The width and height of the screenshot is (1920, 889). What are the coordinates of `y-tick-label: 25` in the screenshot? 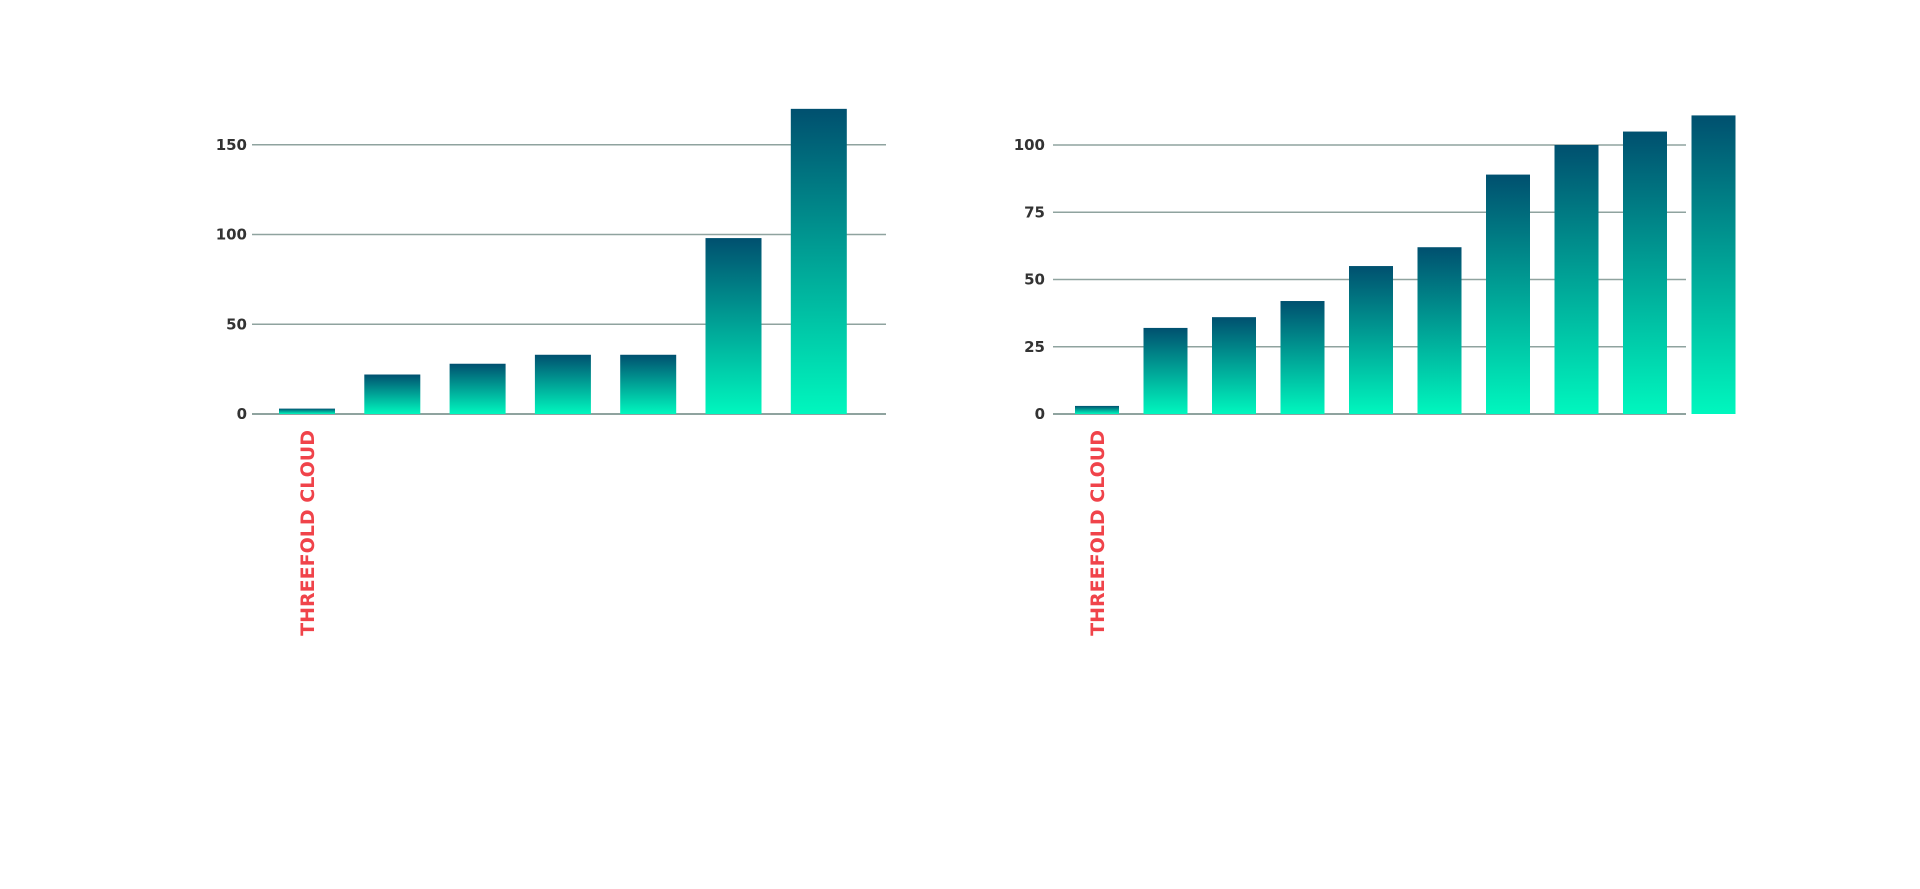 It's located at (1034, 347).